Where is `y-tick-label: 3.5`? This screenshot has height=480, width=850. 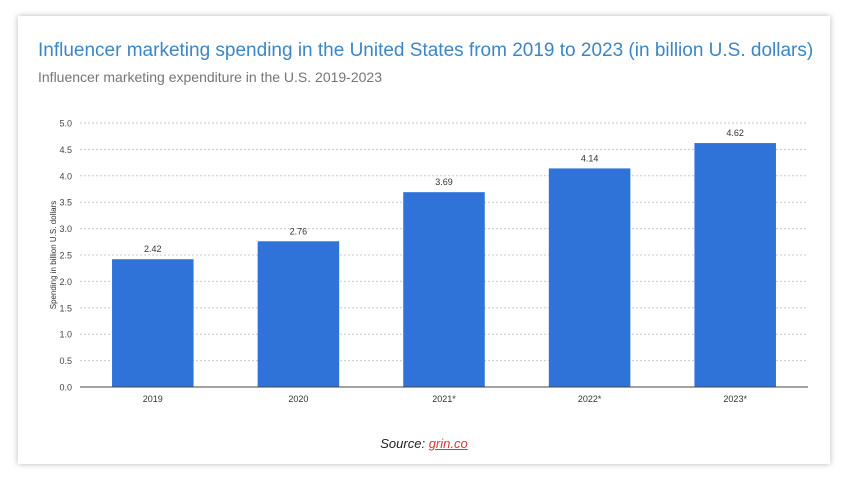 y-tick-label: 3.5 is located at coordinates (65, 203).